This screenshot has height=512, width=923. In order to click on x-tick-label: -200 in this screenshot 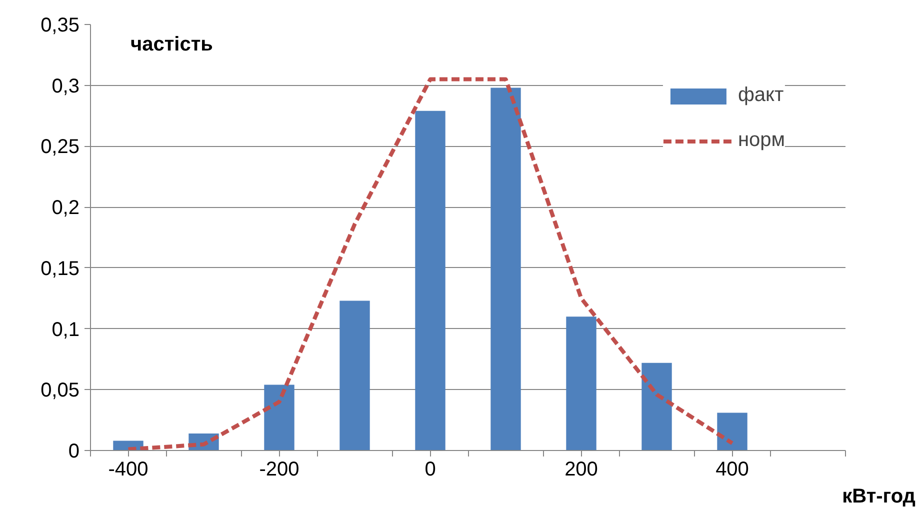, I will do `click(279, 469)`.